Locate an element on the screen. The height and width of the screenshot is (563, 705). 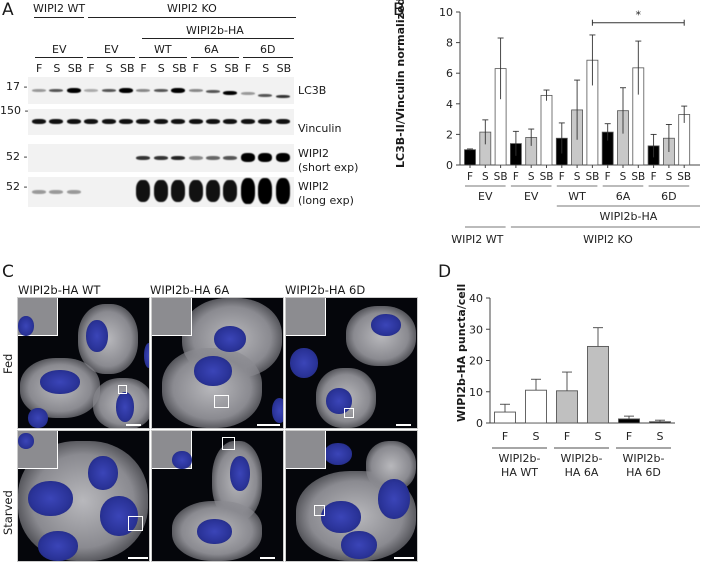
row-label-fed: Fed is located at coordinates (8, 363).